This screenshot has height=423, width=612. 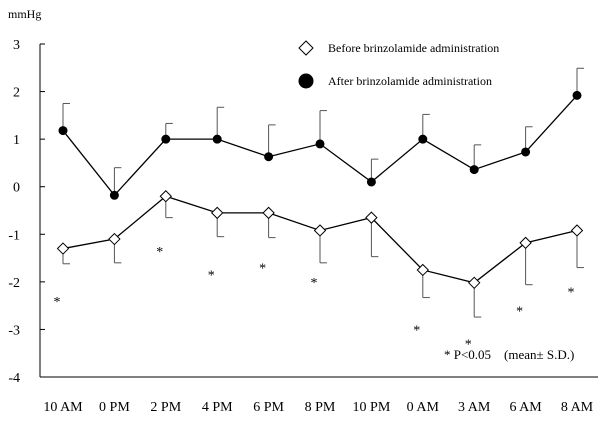 I want to click on footnote-text: * P<0.05 (mean± S.D.), so click(x=509, y=354).